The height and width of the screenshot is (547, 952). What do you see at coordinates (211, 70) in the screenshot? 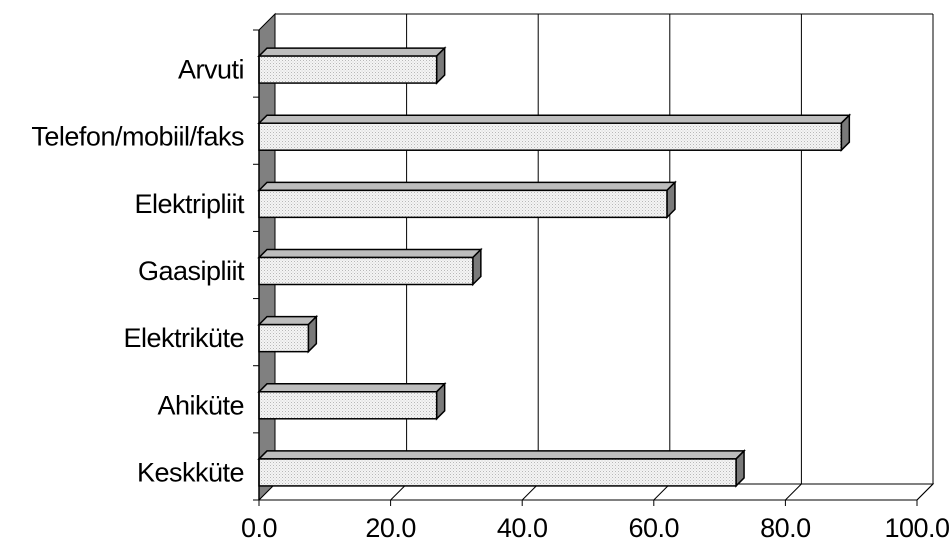
I see `category-label: Arvuti` at bounding box center [211, 70].